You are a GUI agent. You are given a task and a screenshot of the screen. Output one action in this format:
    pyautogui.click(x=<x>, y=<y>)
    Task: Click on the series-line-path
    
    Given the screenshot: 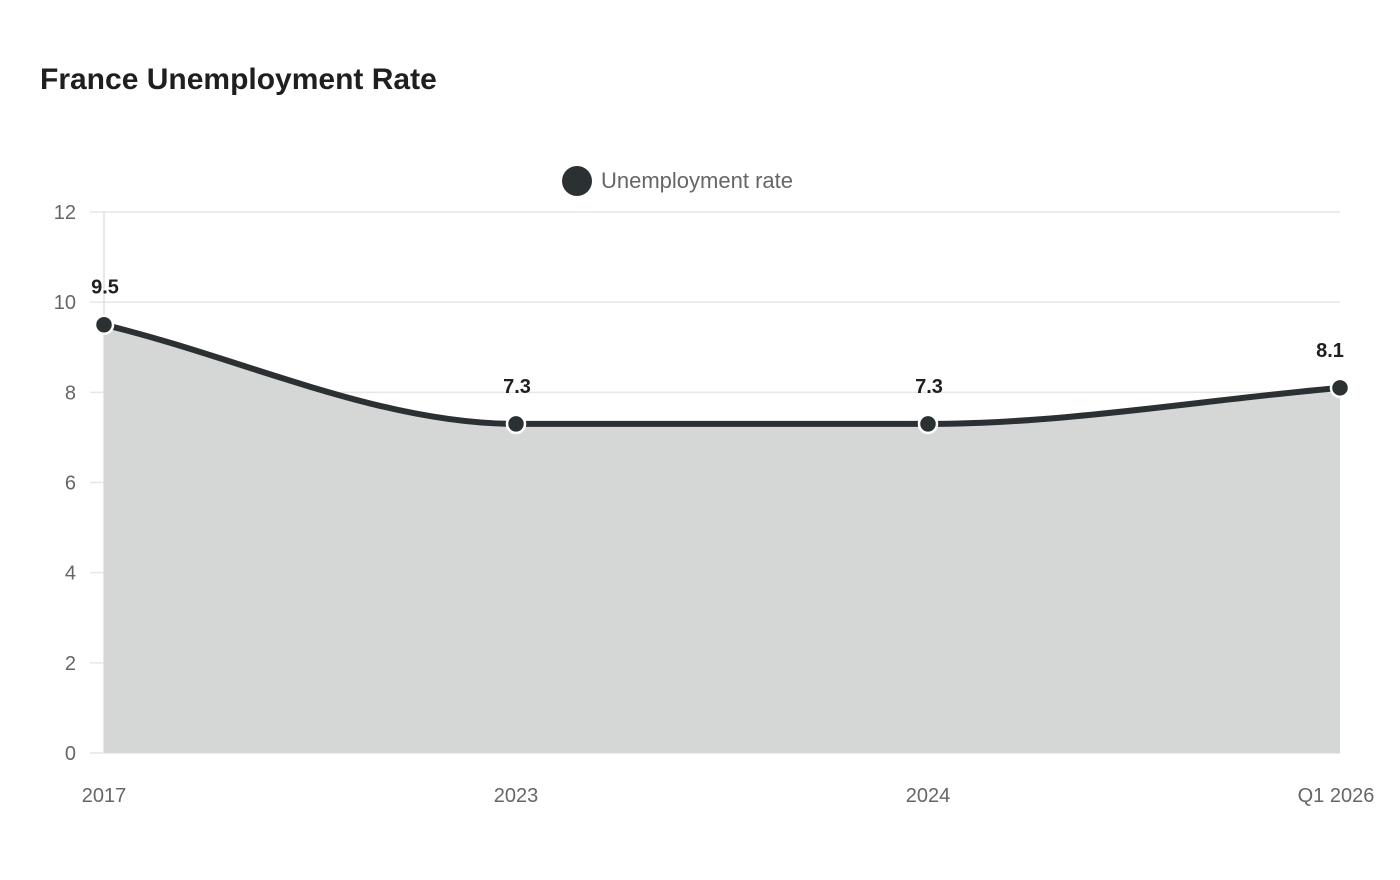 What is the action you would take?
    pyautogui.click(x=722, y=374)
    